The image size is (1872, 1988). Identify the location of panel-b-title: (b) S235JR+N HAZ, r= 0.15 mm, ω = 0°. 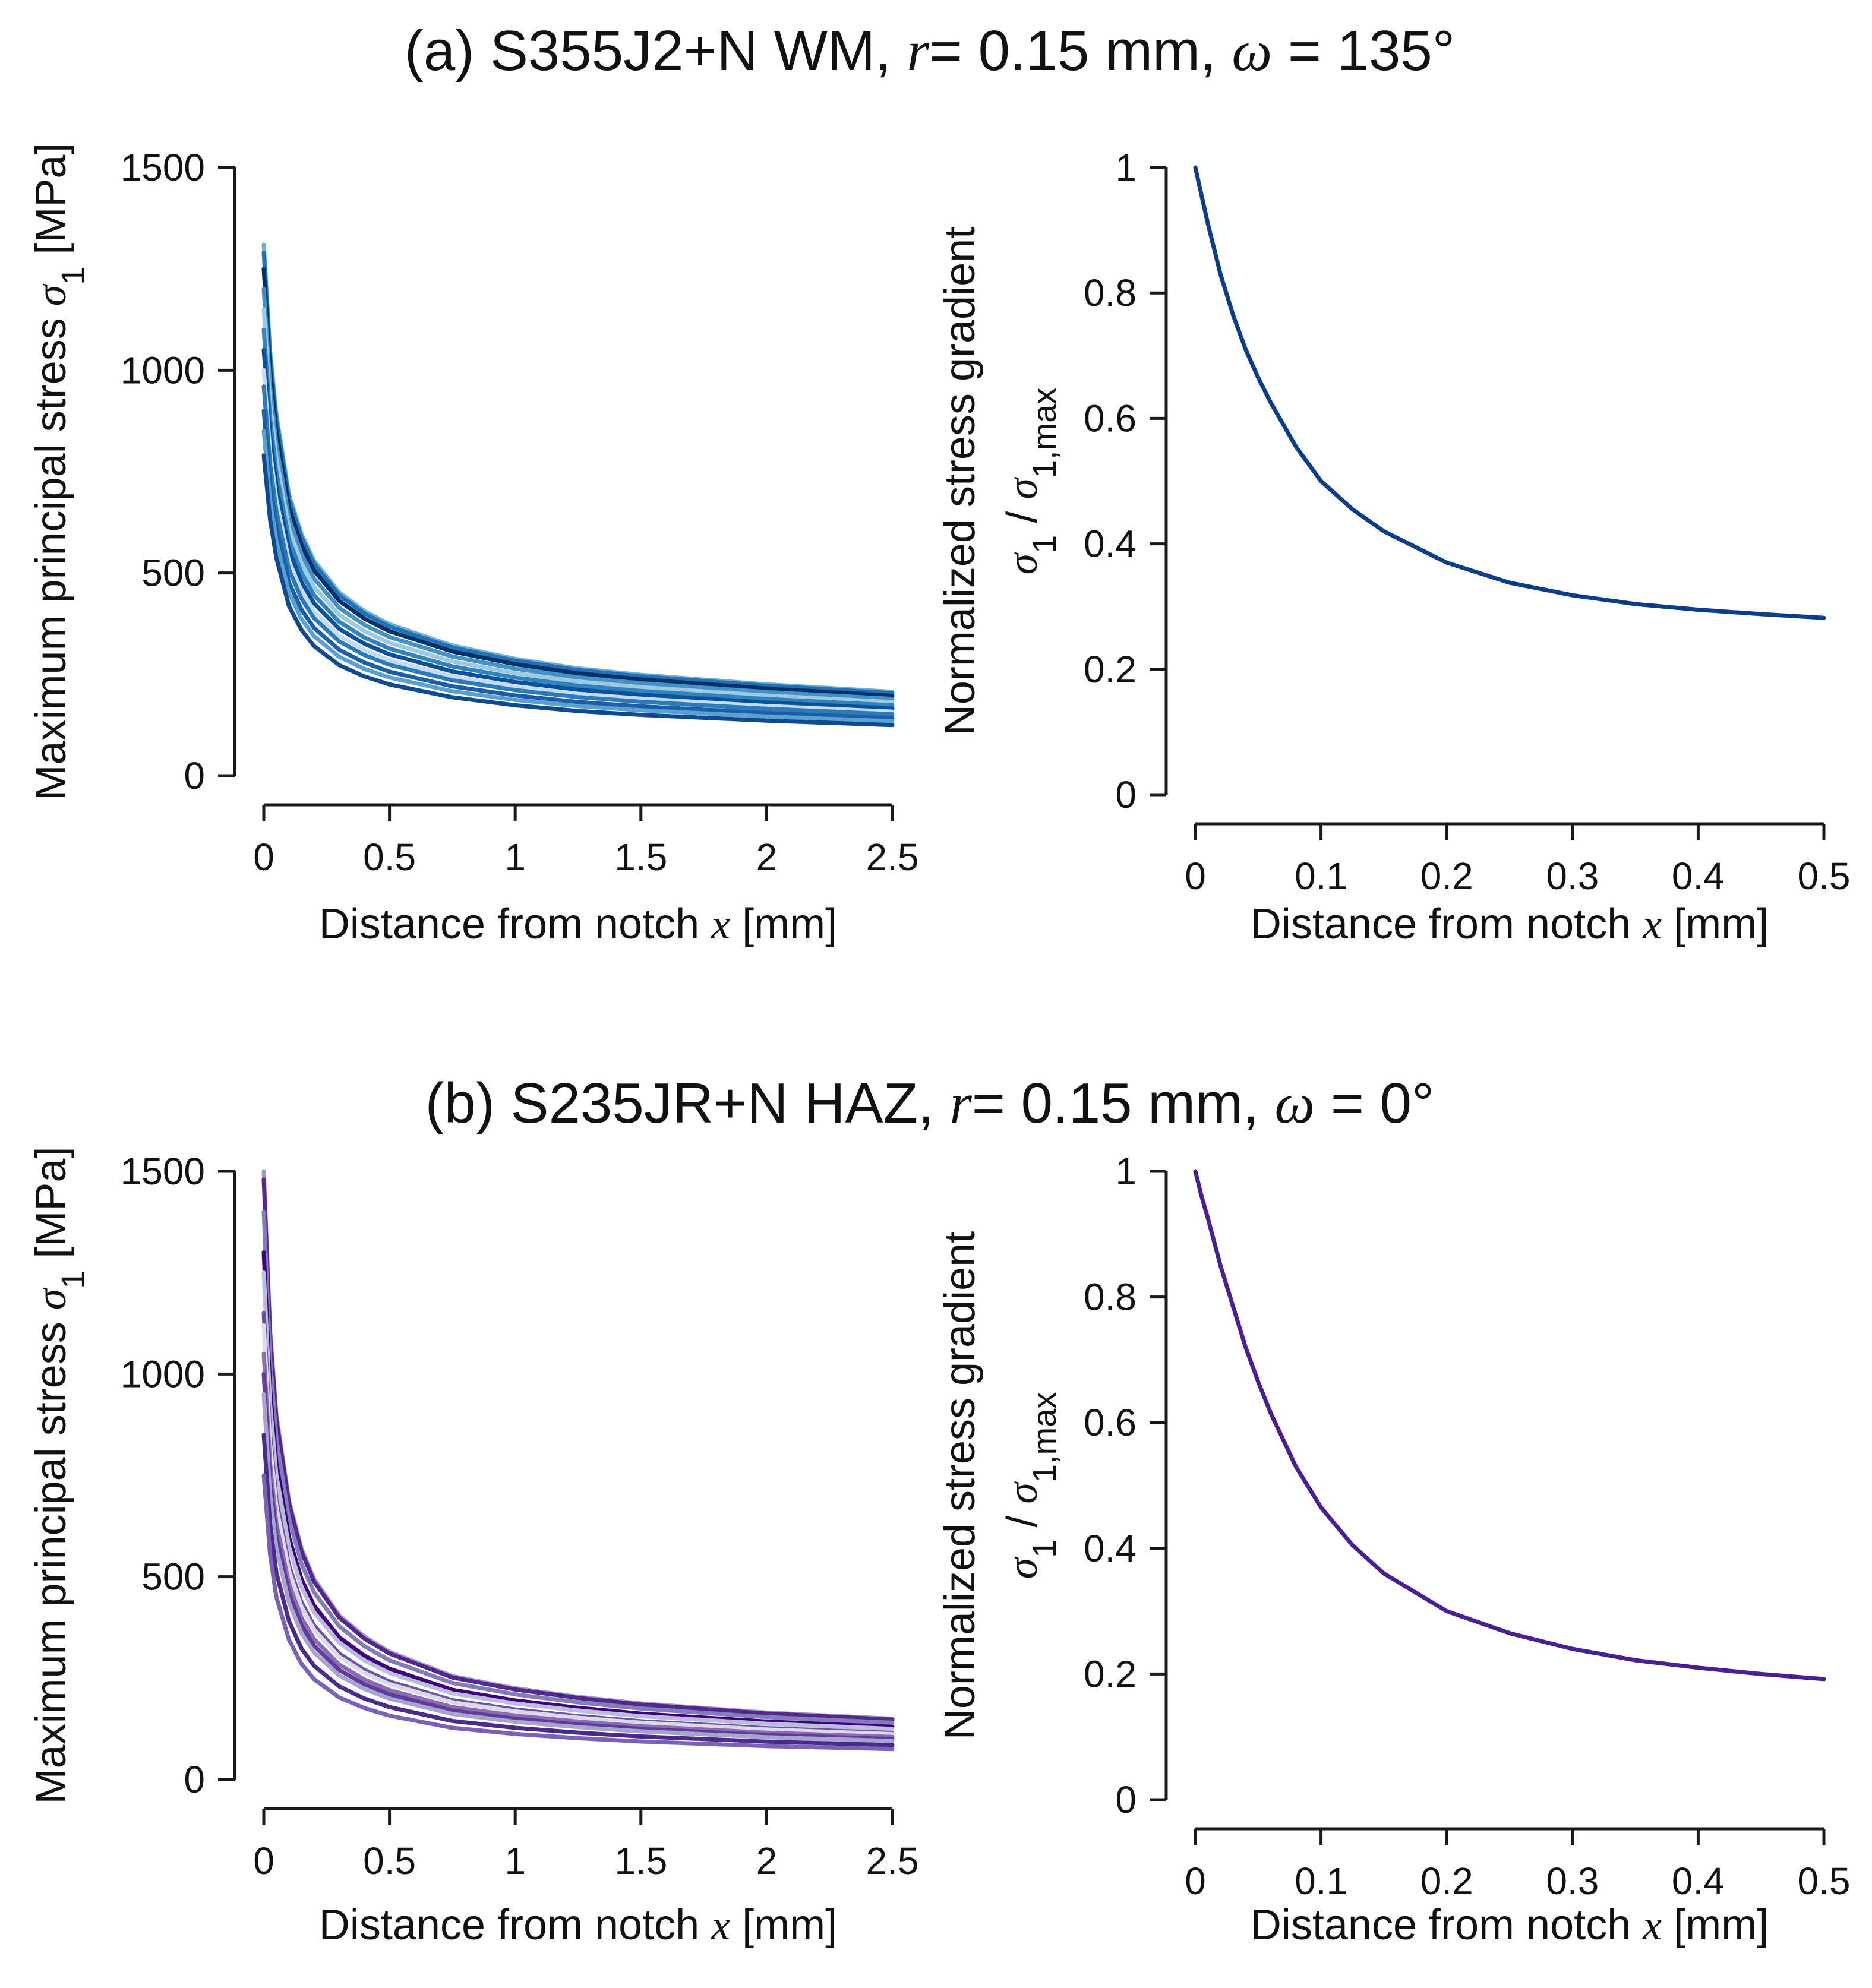
(930, 1103).